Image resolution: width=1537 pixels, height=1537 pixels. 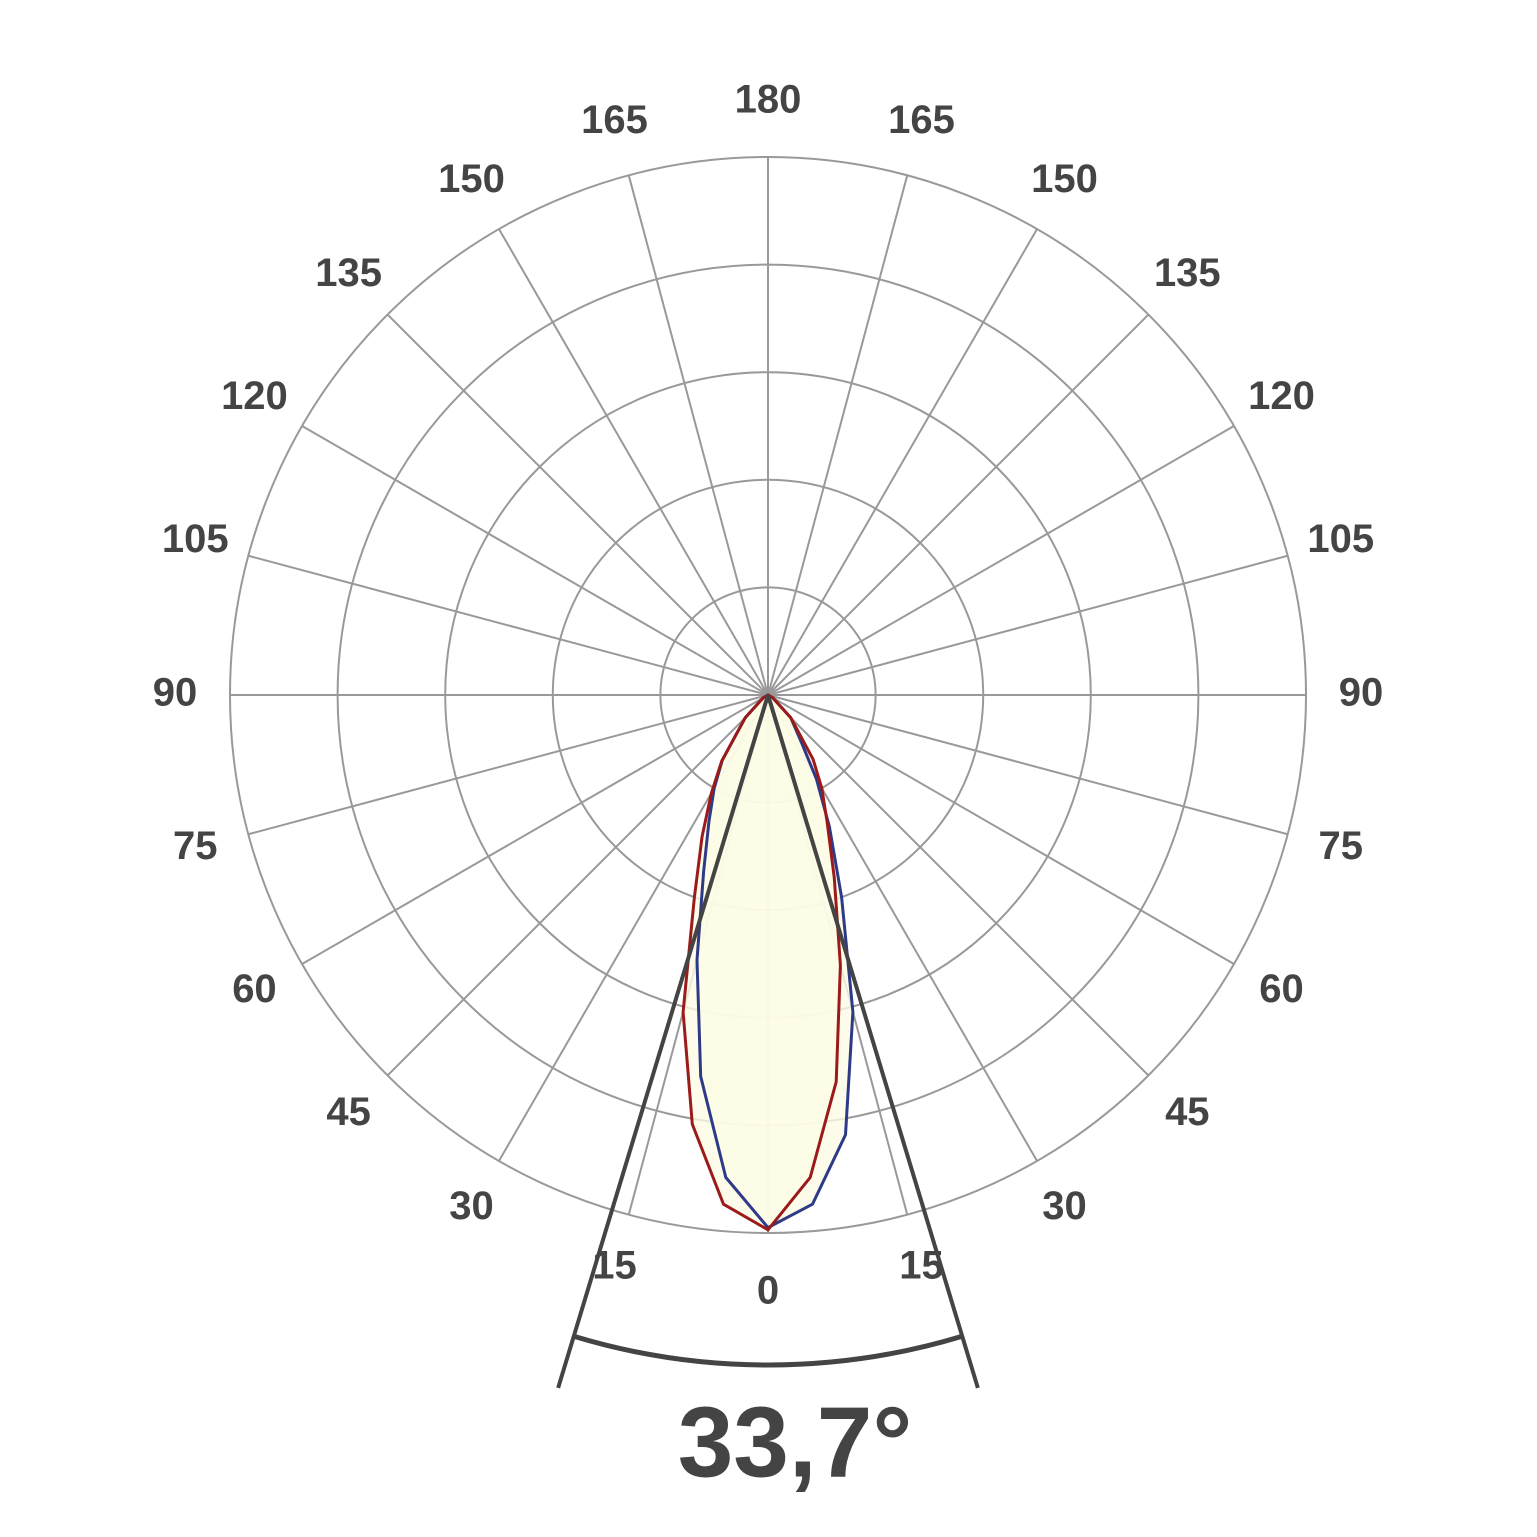 I want to click on angle-label: 180, so click(x=768, y=100).